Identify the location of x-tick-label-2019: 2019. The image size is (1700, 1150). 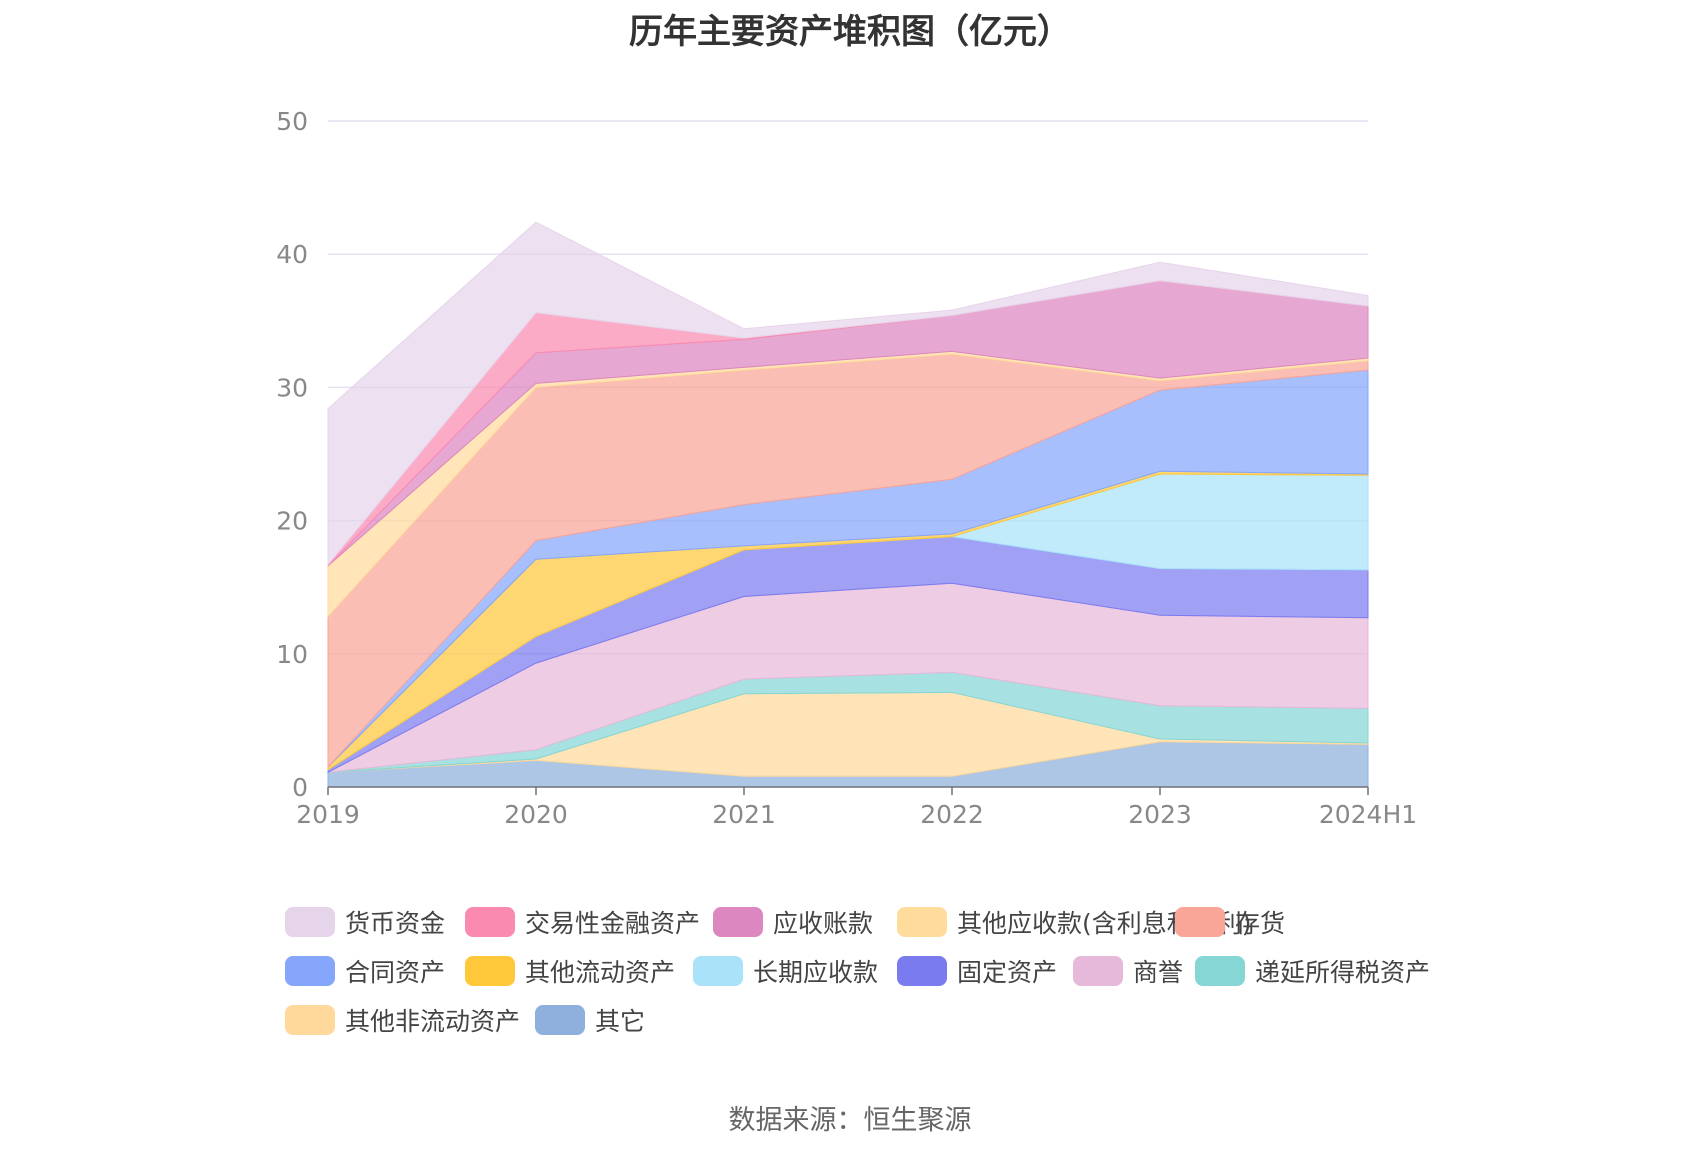
(328, 814).